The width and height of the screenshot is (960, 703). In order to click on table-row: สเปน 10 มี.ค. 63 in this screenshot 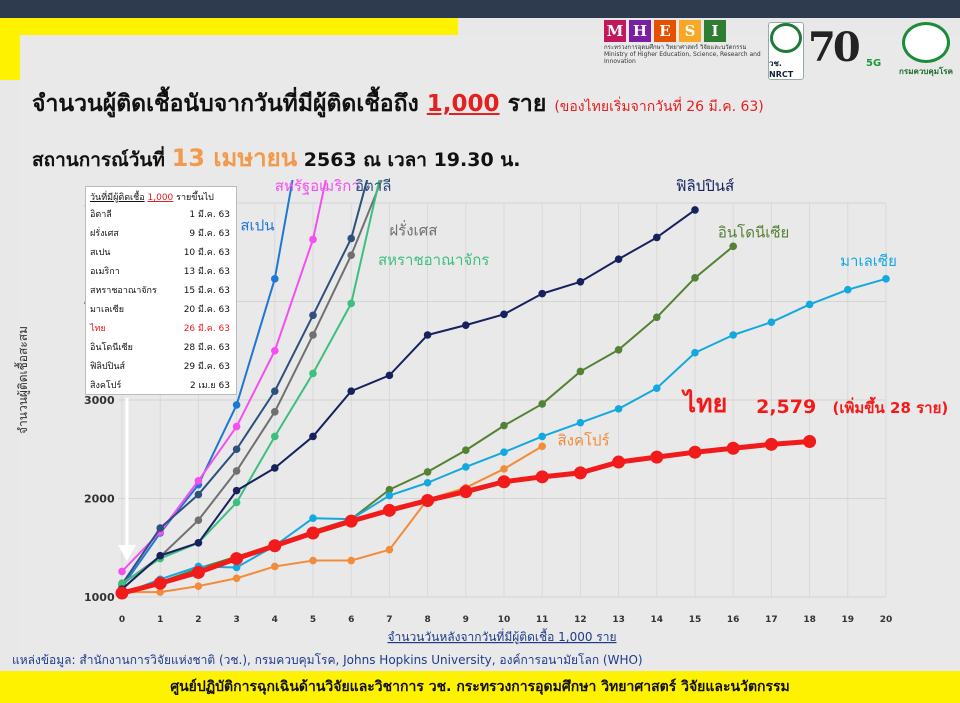, I will do `click(161, 253)`.